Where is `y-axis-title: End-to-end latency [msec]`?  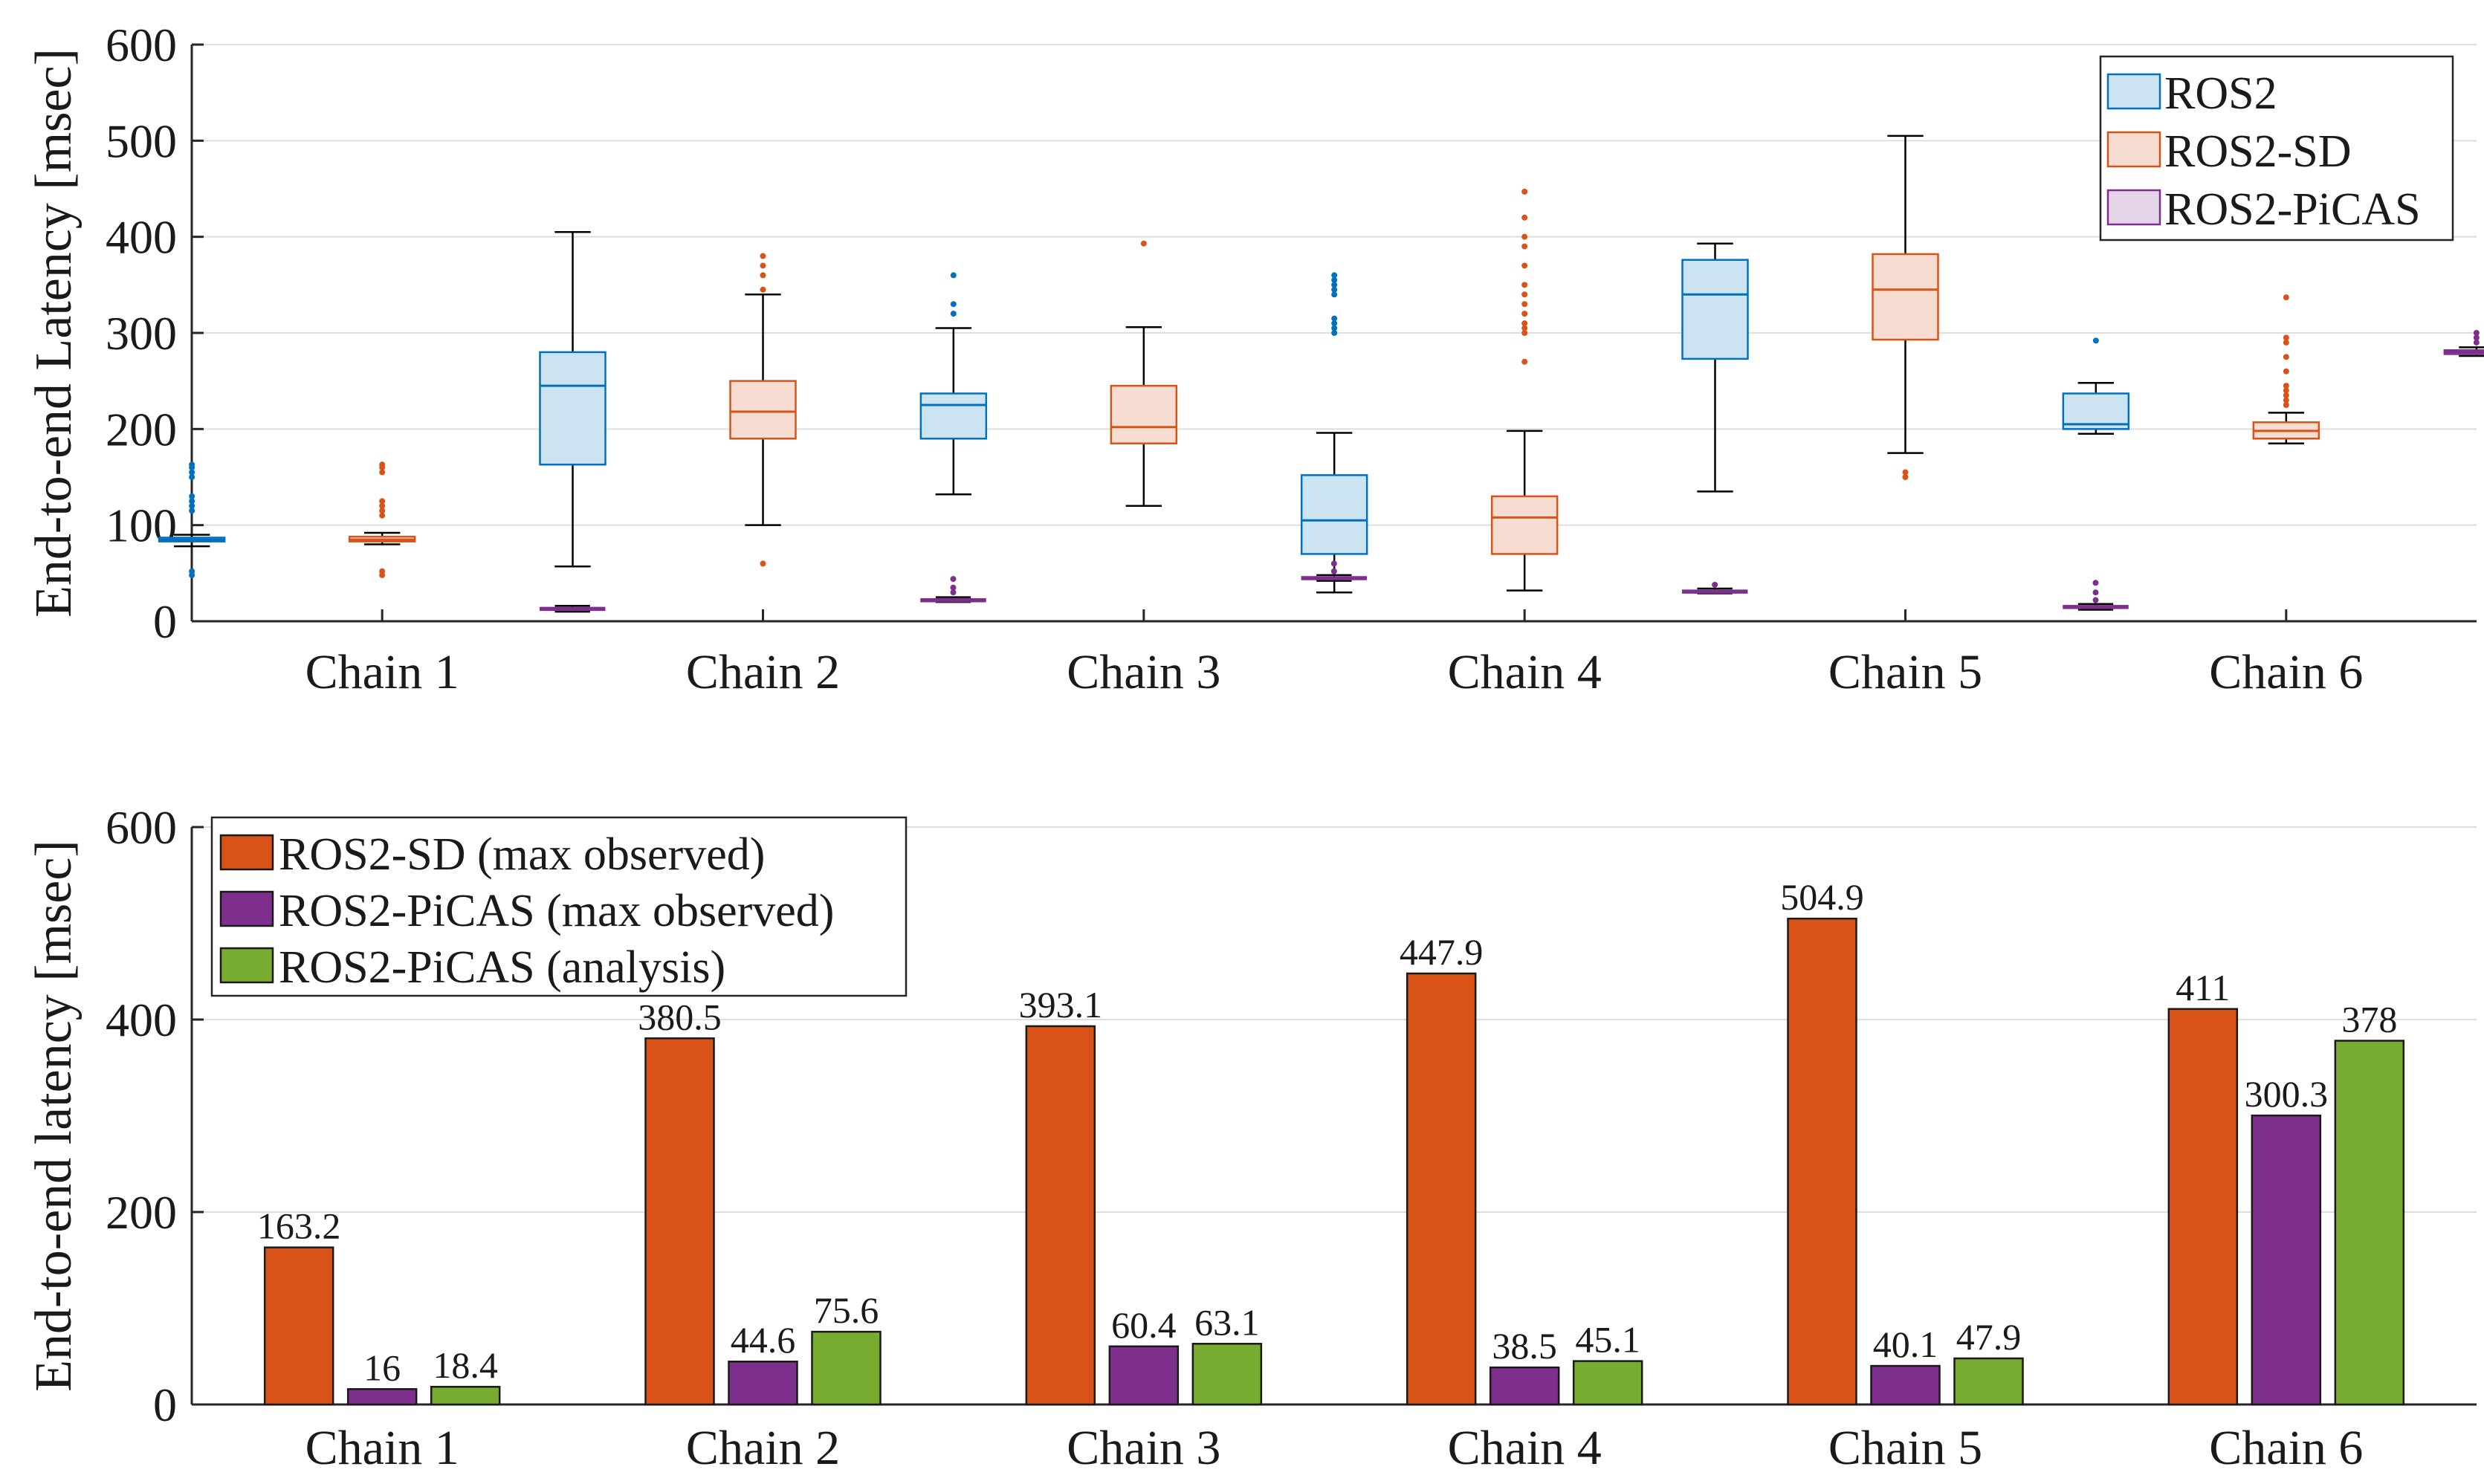 y-axis-title: End-to-end latency [msec] is located at coordinates (54, 1115).